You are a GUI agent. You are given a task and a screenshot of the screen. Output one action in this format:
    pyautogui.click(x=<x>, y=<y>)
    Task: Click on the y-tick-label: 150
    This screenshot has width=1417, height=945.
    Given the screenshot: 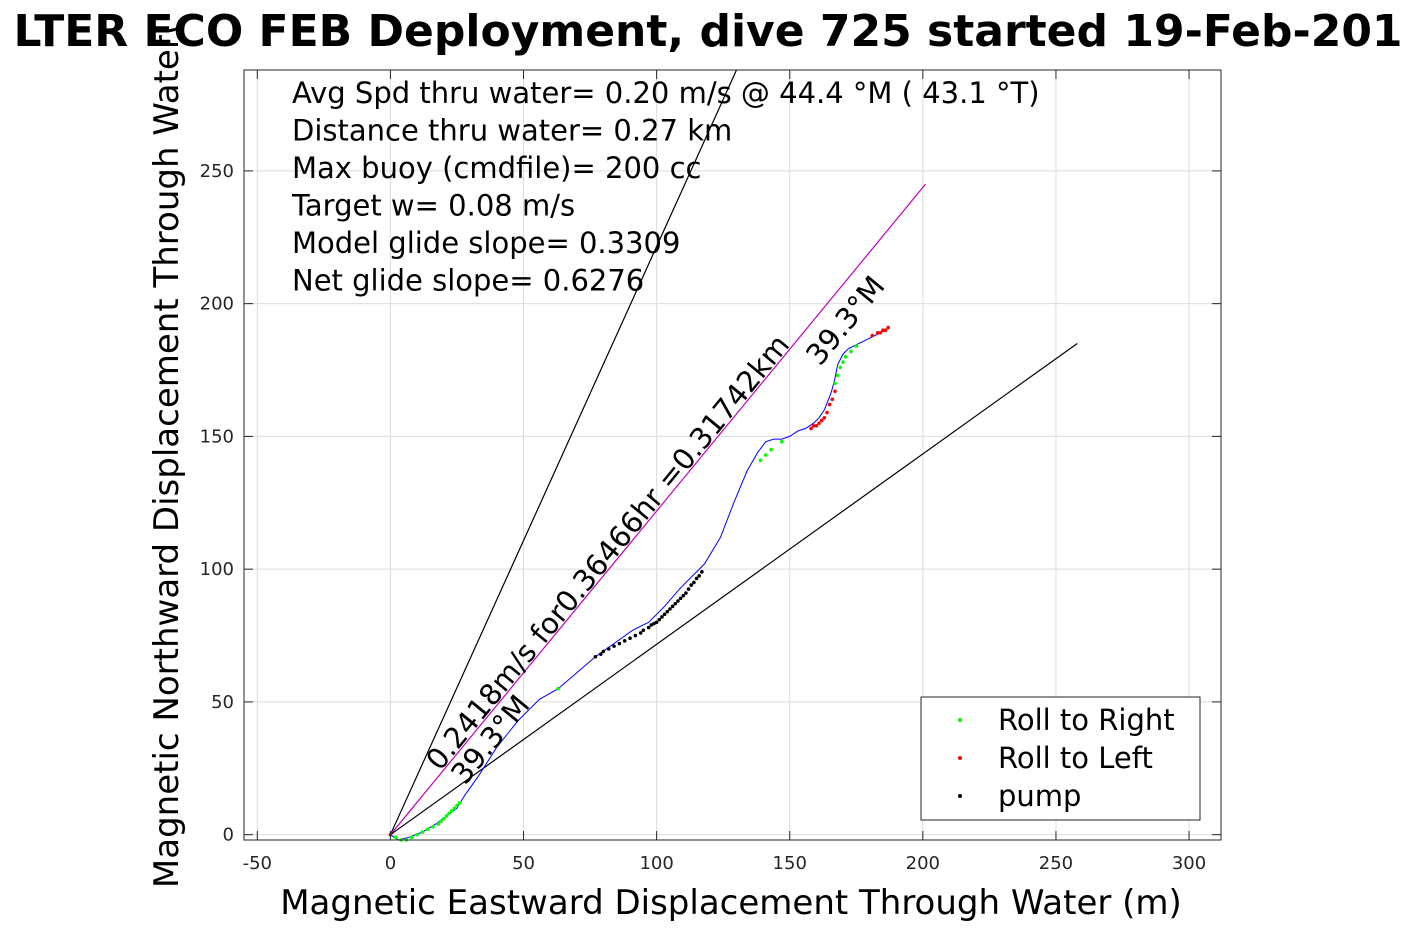 What is the action you would take?
    pyautogui.click(x=217, y=436)
    